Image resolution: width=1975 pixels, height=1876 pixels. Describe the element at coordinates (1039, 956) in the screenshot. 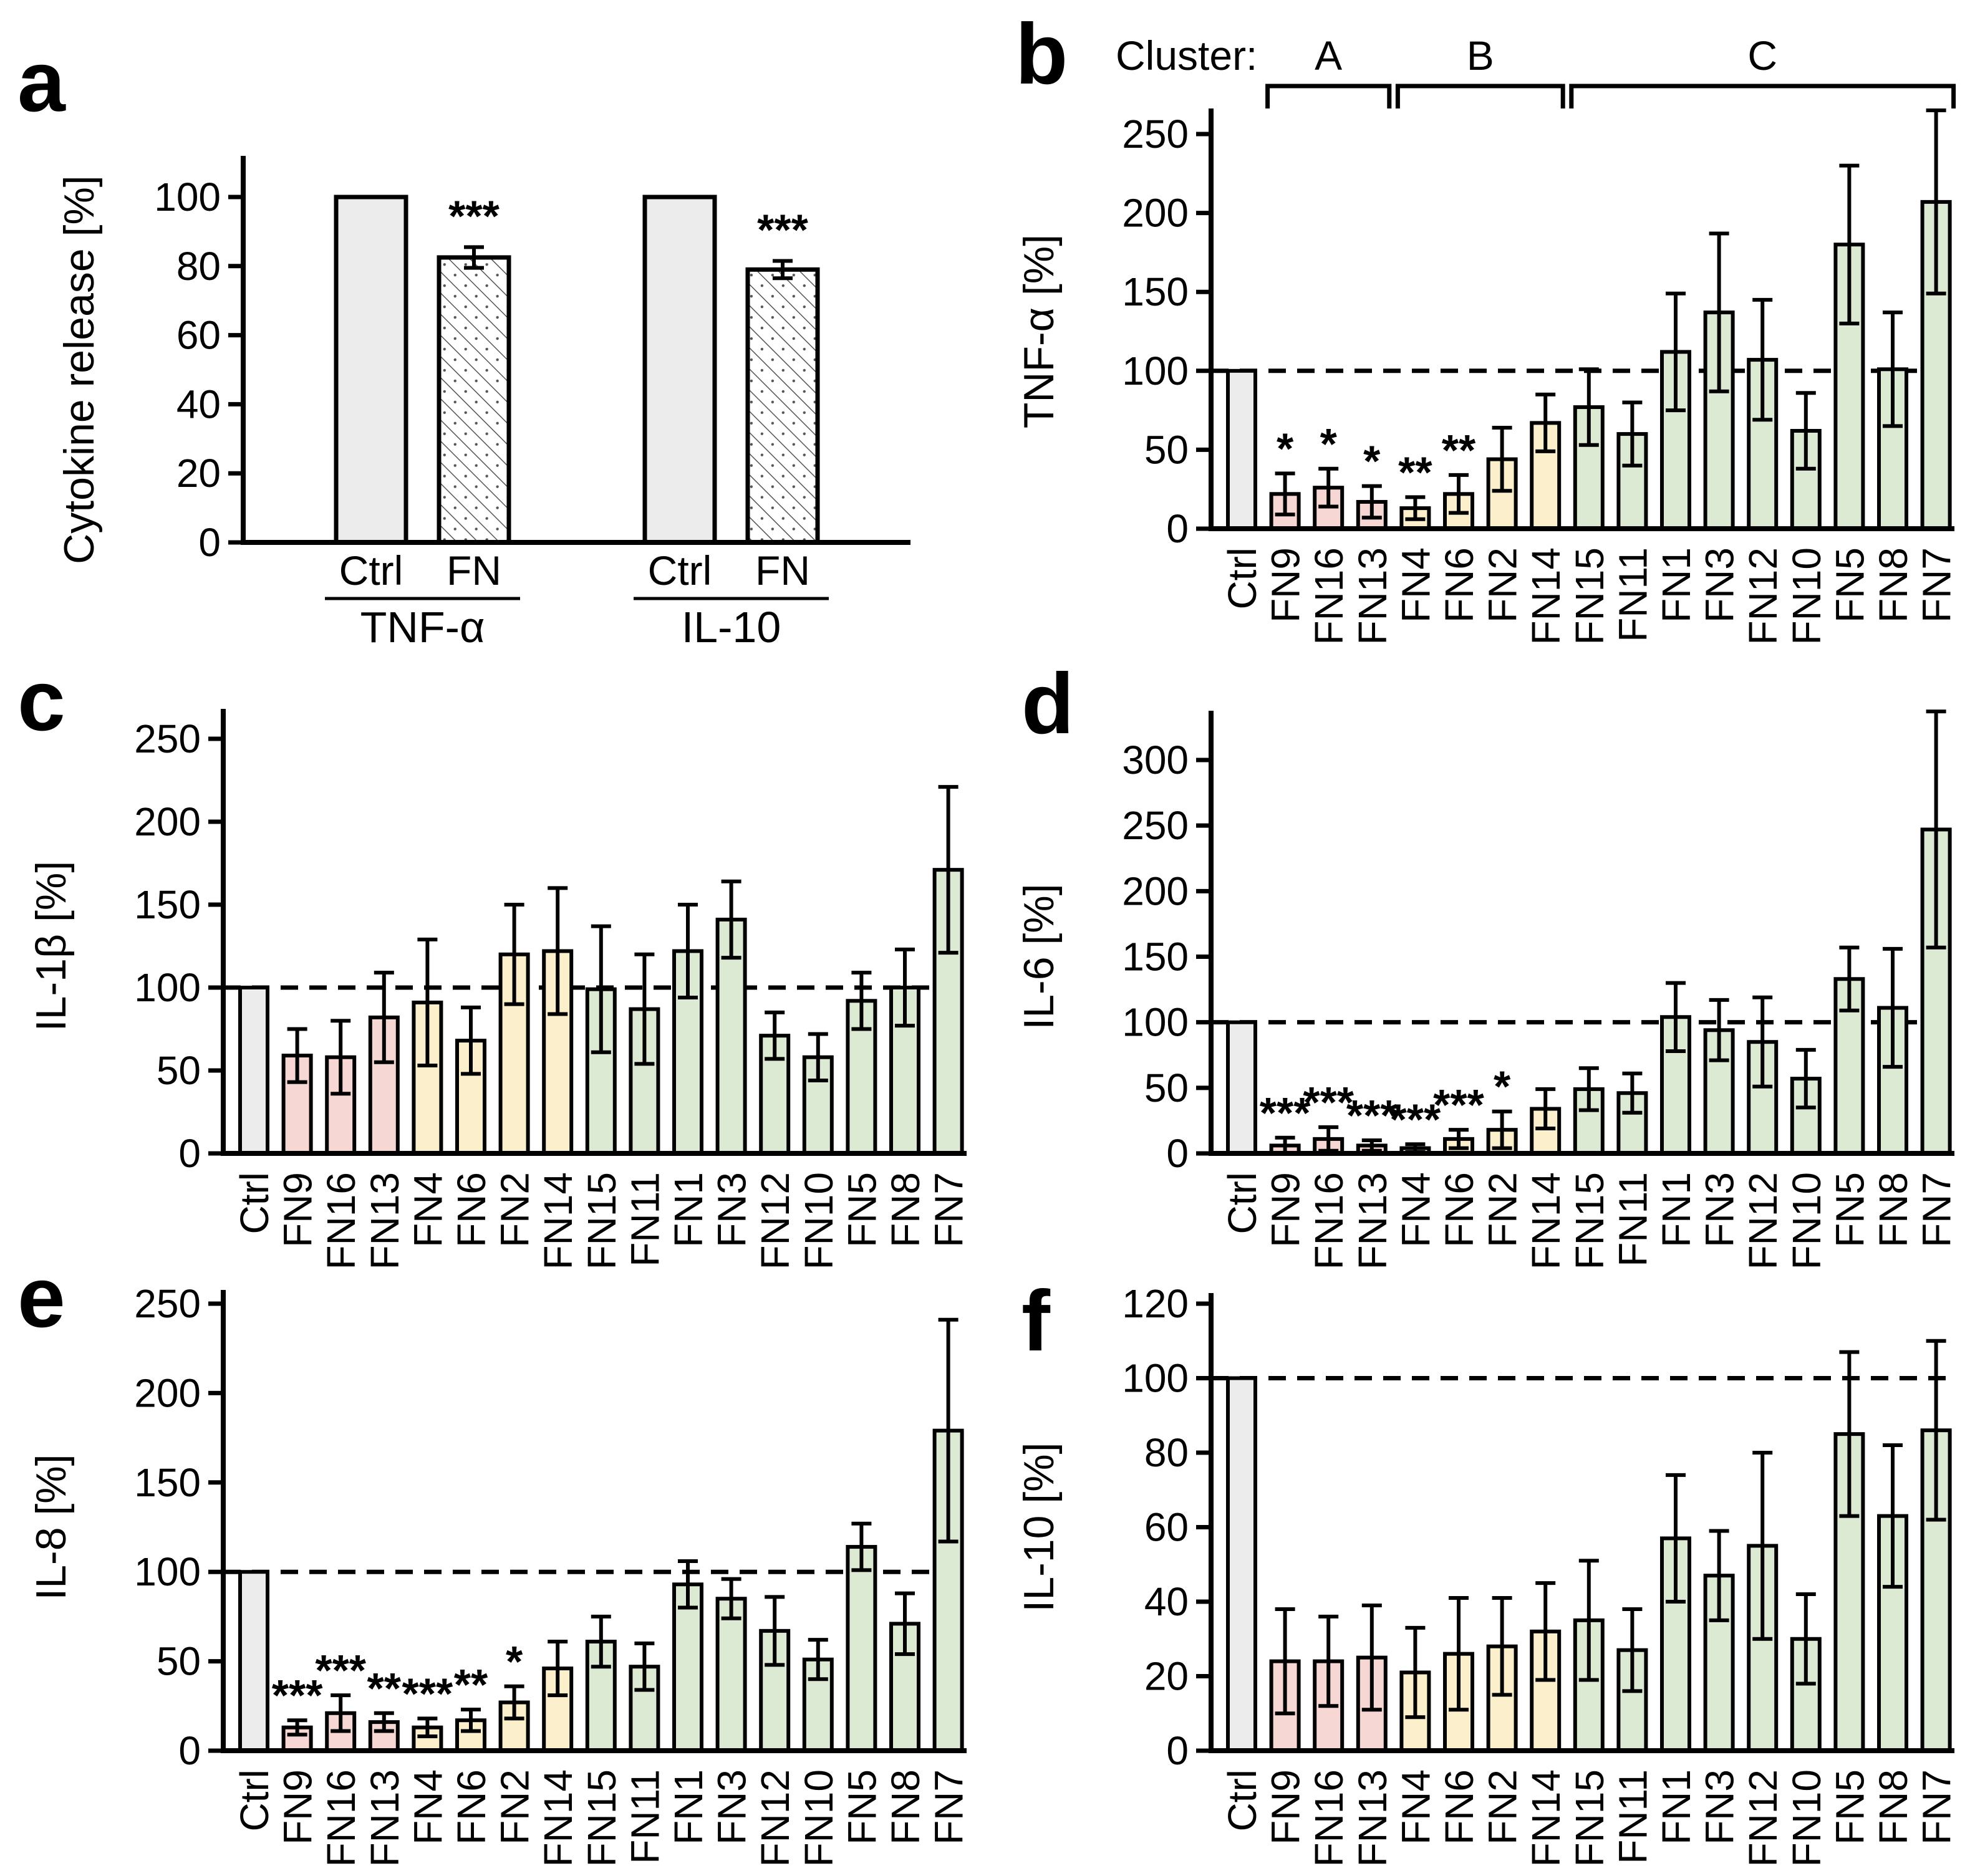

I see `y-axis-title: IL-6 [%]` at that location.